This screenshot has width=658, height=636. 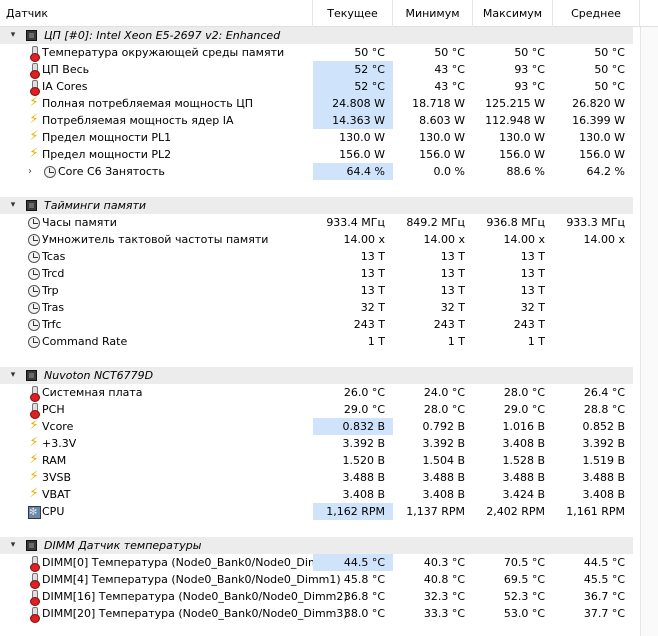 What do you see at coordinates (54, 256) in the screenshot?
I see `sensor-label: Tcas` at bounding box center [54, 256].